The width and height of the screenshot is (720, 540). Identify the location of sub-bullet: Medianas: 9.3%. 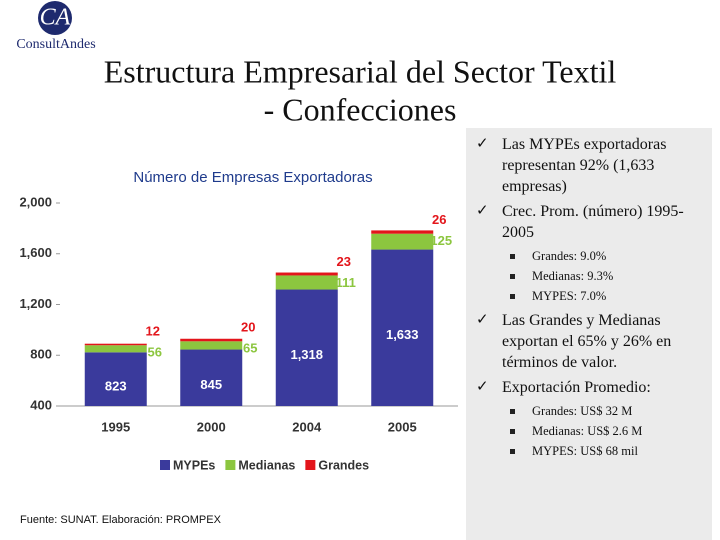
(589, 276).